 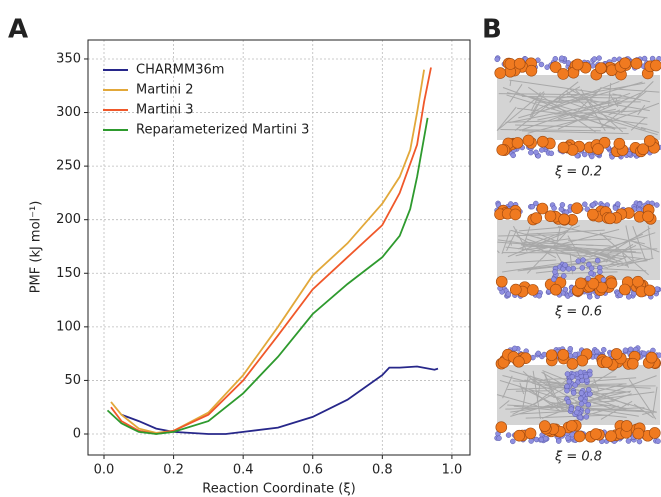 What do you see at coordinates (68, 58) in the screenshot?
I see `y-tick-label: 350` at bounding box center [68, 58].